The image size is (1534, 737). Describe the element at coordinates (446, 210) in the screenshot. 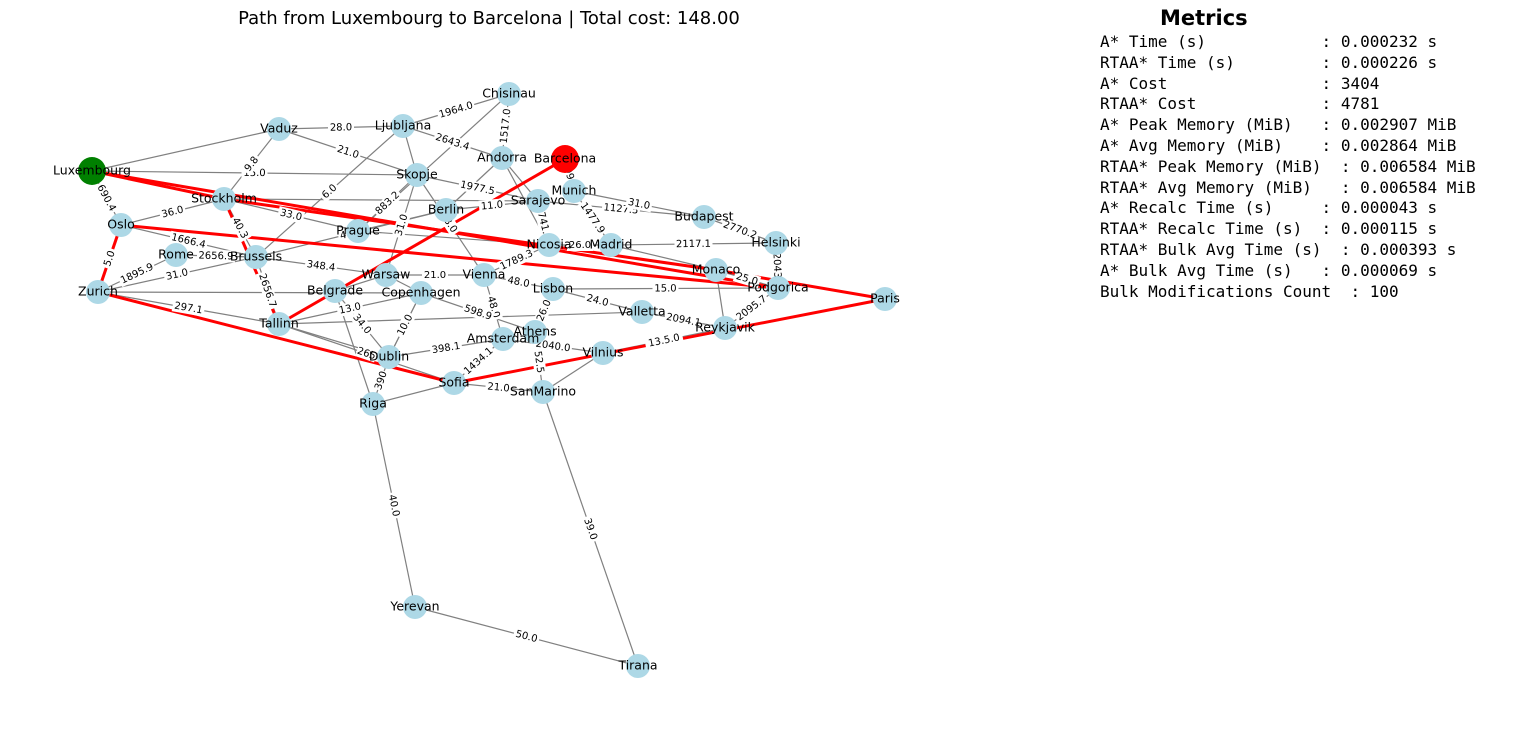

I see `node-berlin` at that location.